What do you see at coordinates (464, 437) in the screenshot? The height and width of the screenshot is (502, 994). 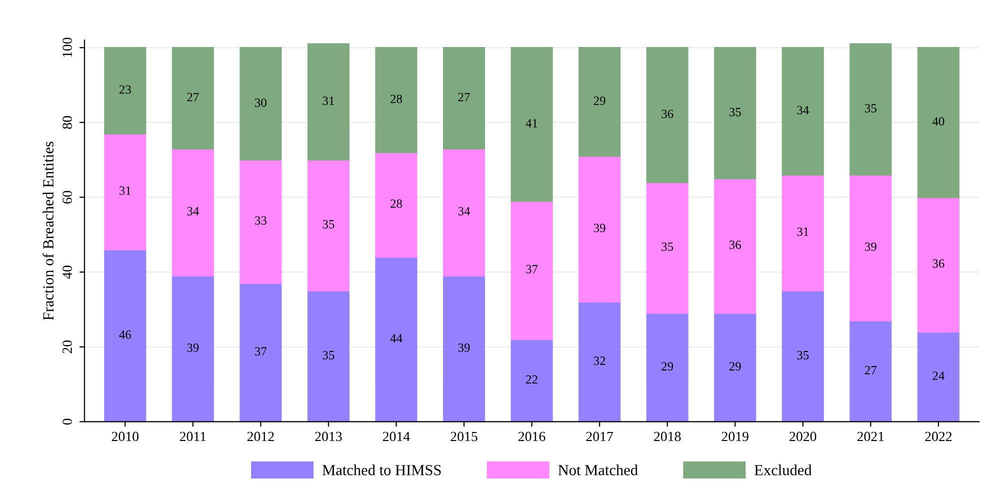 I see `x-tick-label: 2015` at bounding box center [464, 437].